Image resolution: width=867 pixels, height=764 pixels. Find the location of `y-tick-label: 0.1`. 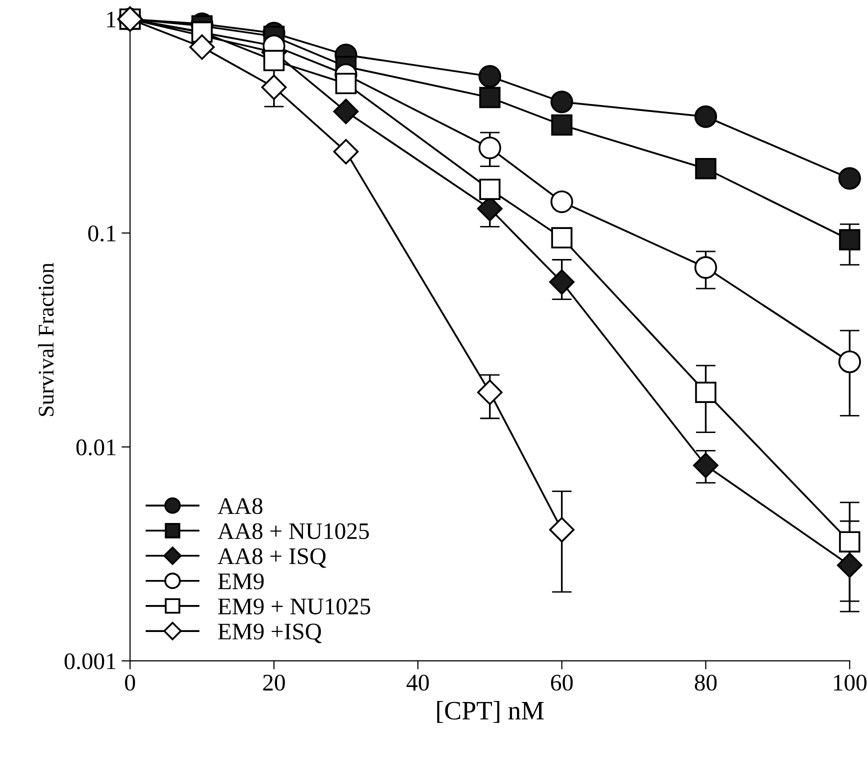

y-tick-label: 0.1 is located at coordinates (102, 234).